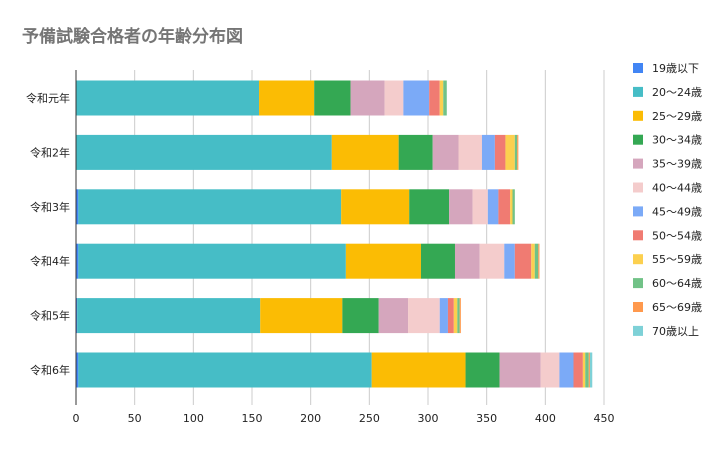 The image size is (727, 449). Describe the element at coordinates (50, 316) in the screenshot. I see `category-label: 令和5年` at that location.